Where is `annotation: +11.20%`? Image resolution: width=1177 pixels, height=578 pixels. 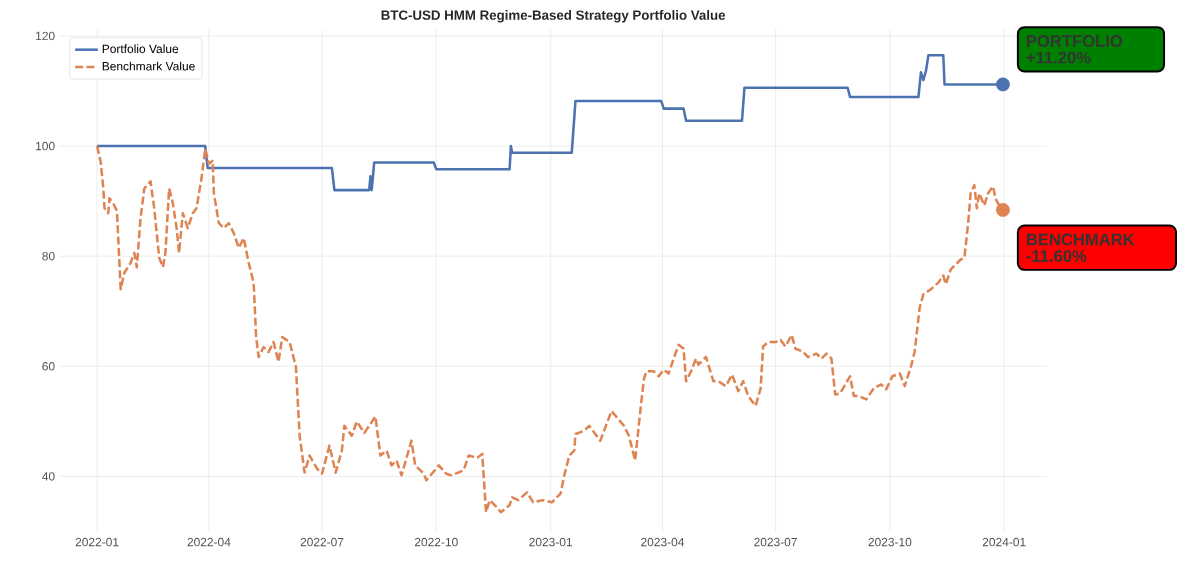
annotation: +11.20% is located at coordinates (1058, 57).